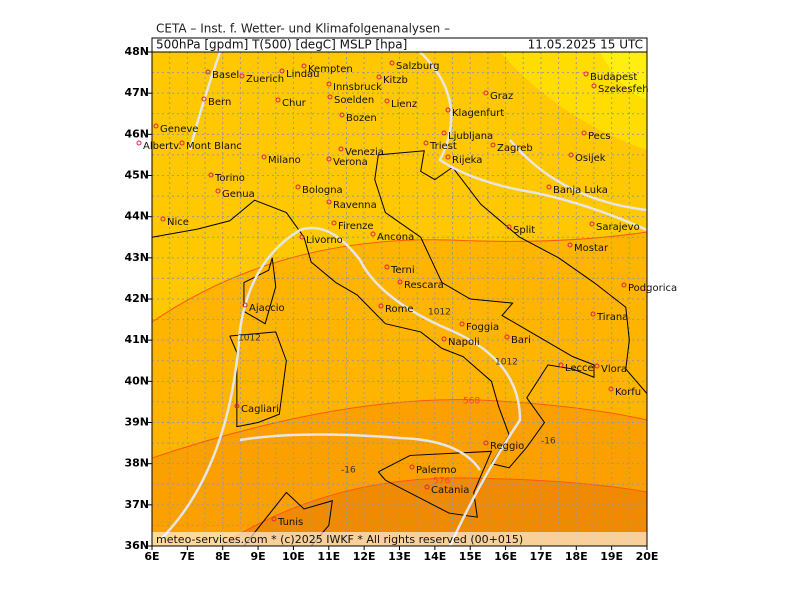 This screenshot has width=800, height=604. What do you see at coordinates (136, 175) in the screenshot?
I see `lat-label: 45N` at bounding box center [136, 175].